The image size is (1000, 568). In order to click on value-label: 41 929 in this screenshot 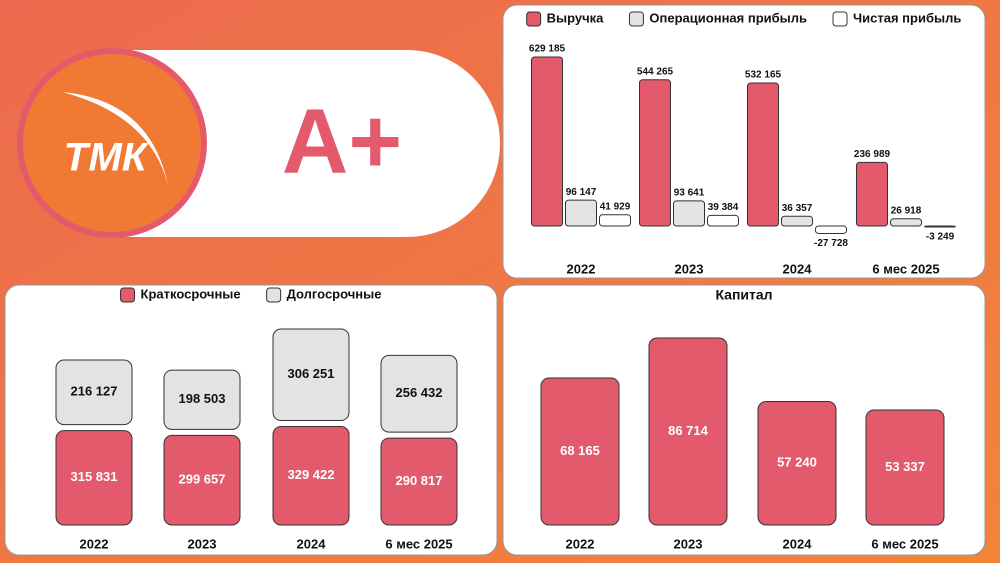, I will do `click(615, 206)`.